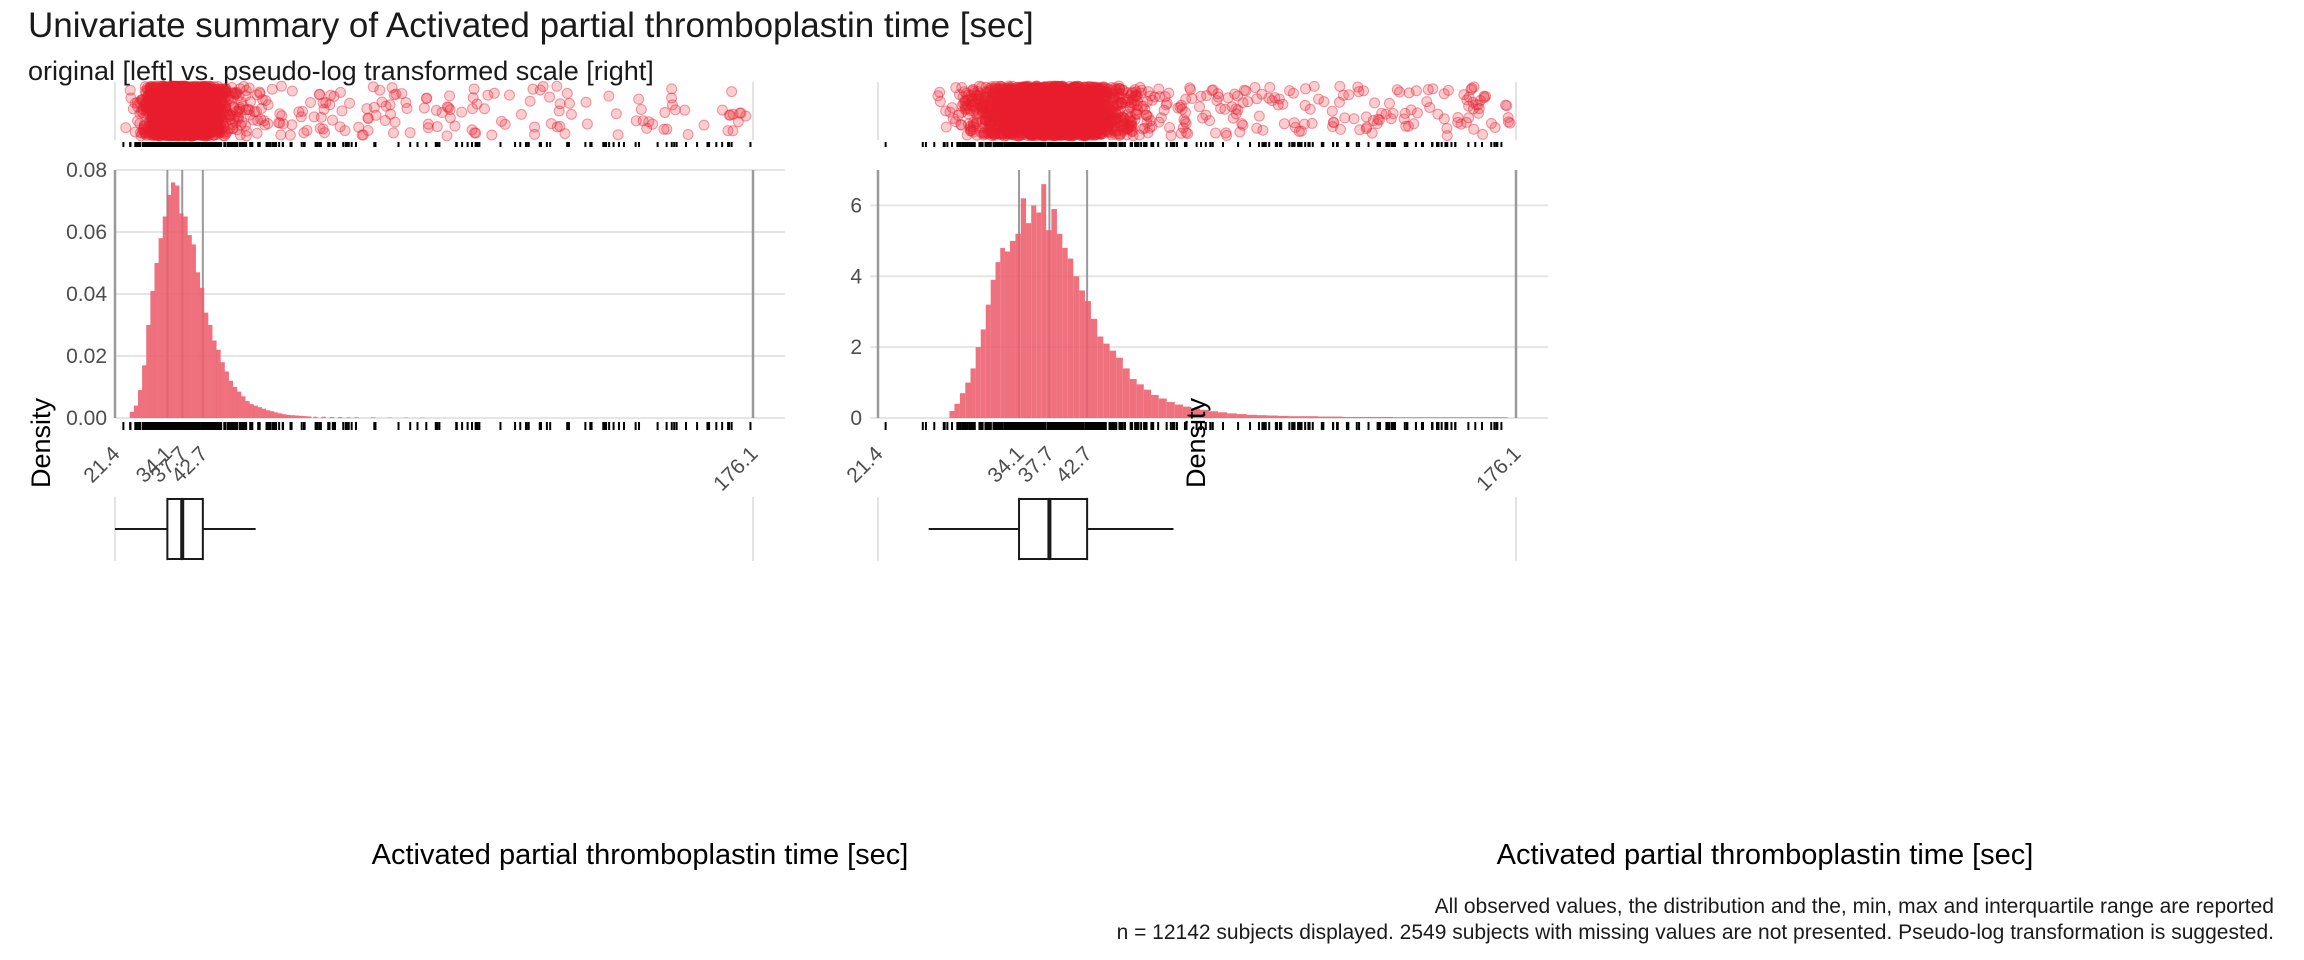 Image resolution: width=2304 pixels, height=960 pixels. What do you see at coordinates (86, 232) in the screenshot?
I see `left-y-tick-label: 0.06` at bounding box center [86, 232].